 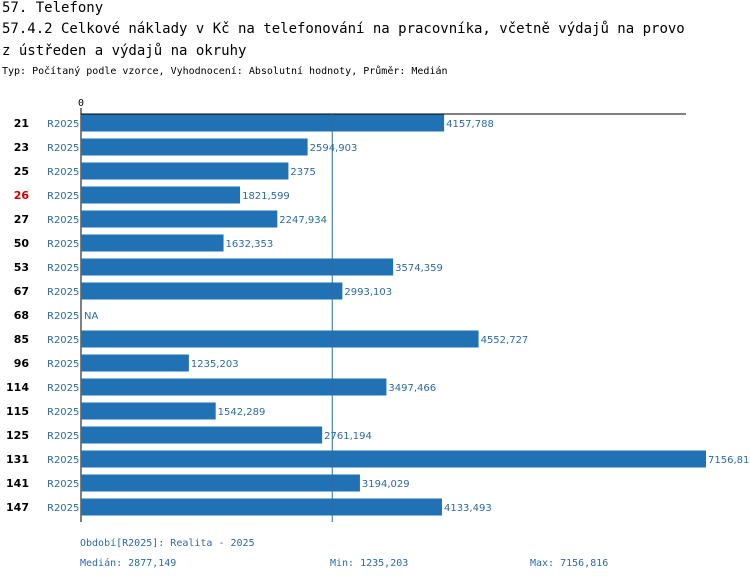 What do you see at coordinates (17, 435) in the screenshot?
I see `category-label: 125` at bounding box center [17, 435].